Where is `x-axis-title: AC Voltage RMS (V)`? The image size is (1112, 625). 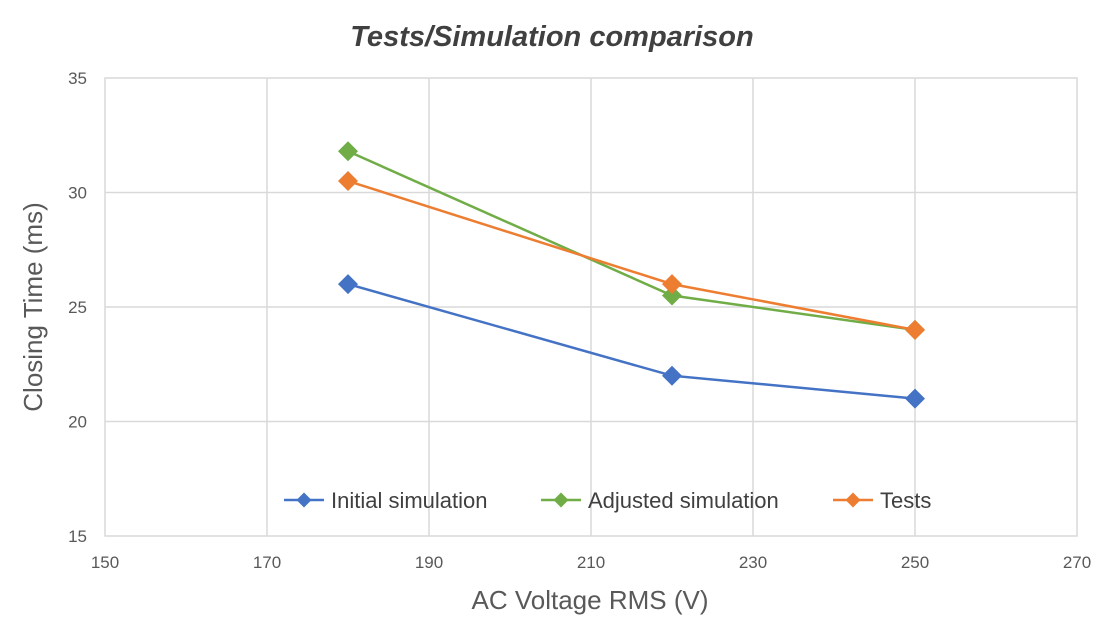 x-axis-title: AC Voltage RMS (V) is located at coordinates (590, 600).